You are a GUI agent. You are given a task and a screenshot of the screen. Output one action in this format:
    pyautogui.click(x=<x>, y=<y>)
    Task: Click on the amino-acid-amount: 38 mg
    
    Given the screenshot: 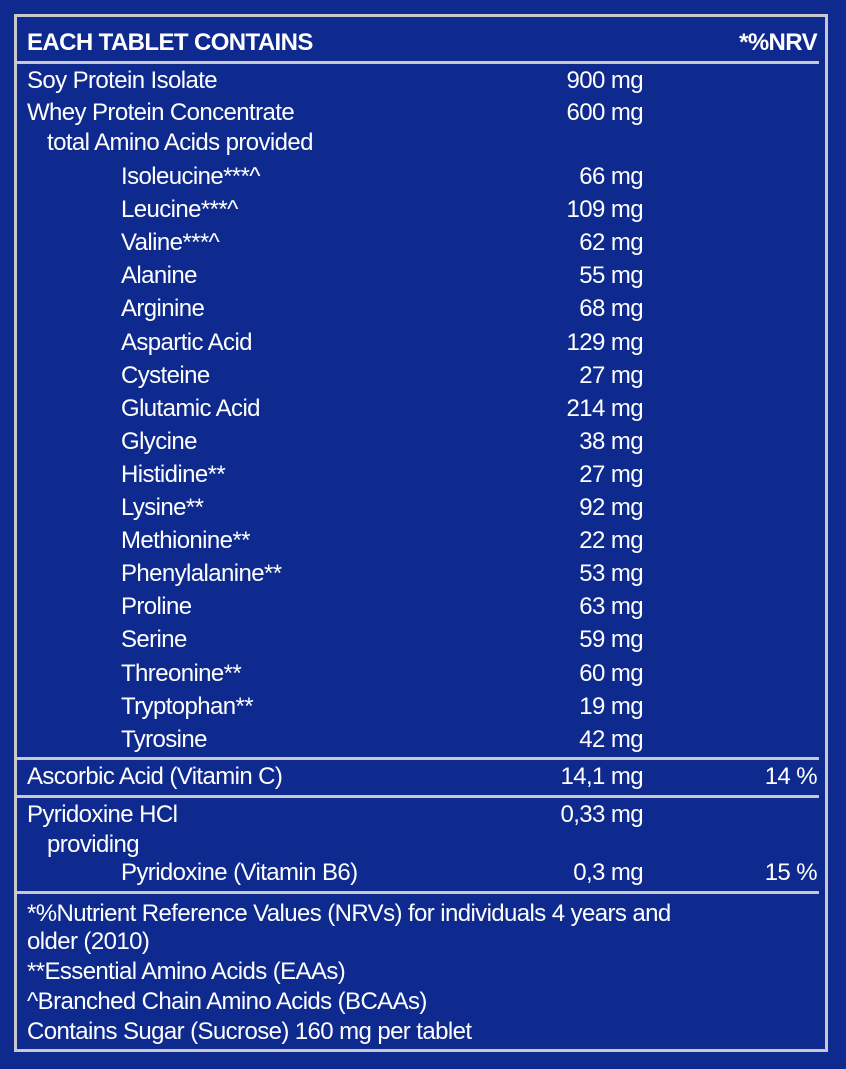 What is the action you would take?
    pyautogui.click(x=611, y=441)
    